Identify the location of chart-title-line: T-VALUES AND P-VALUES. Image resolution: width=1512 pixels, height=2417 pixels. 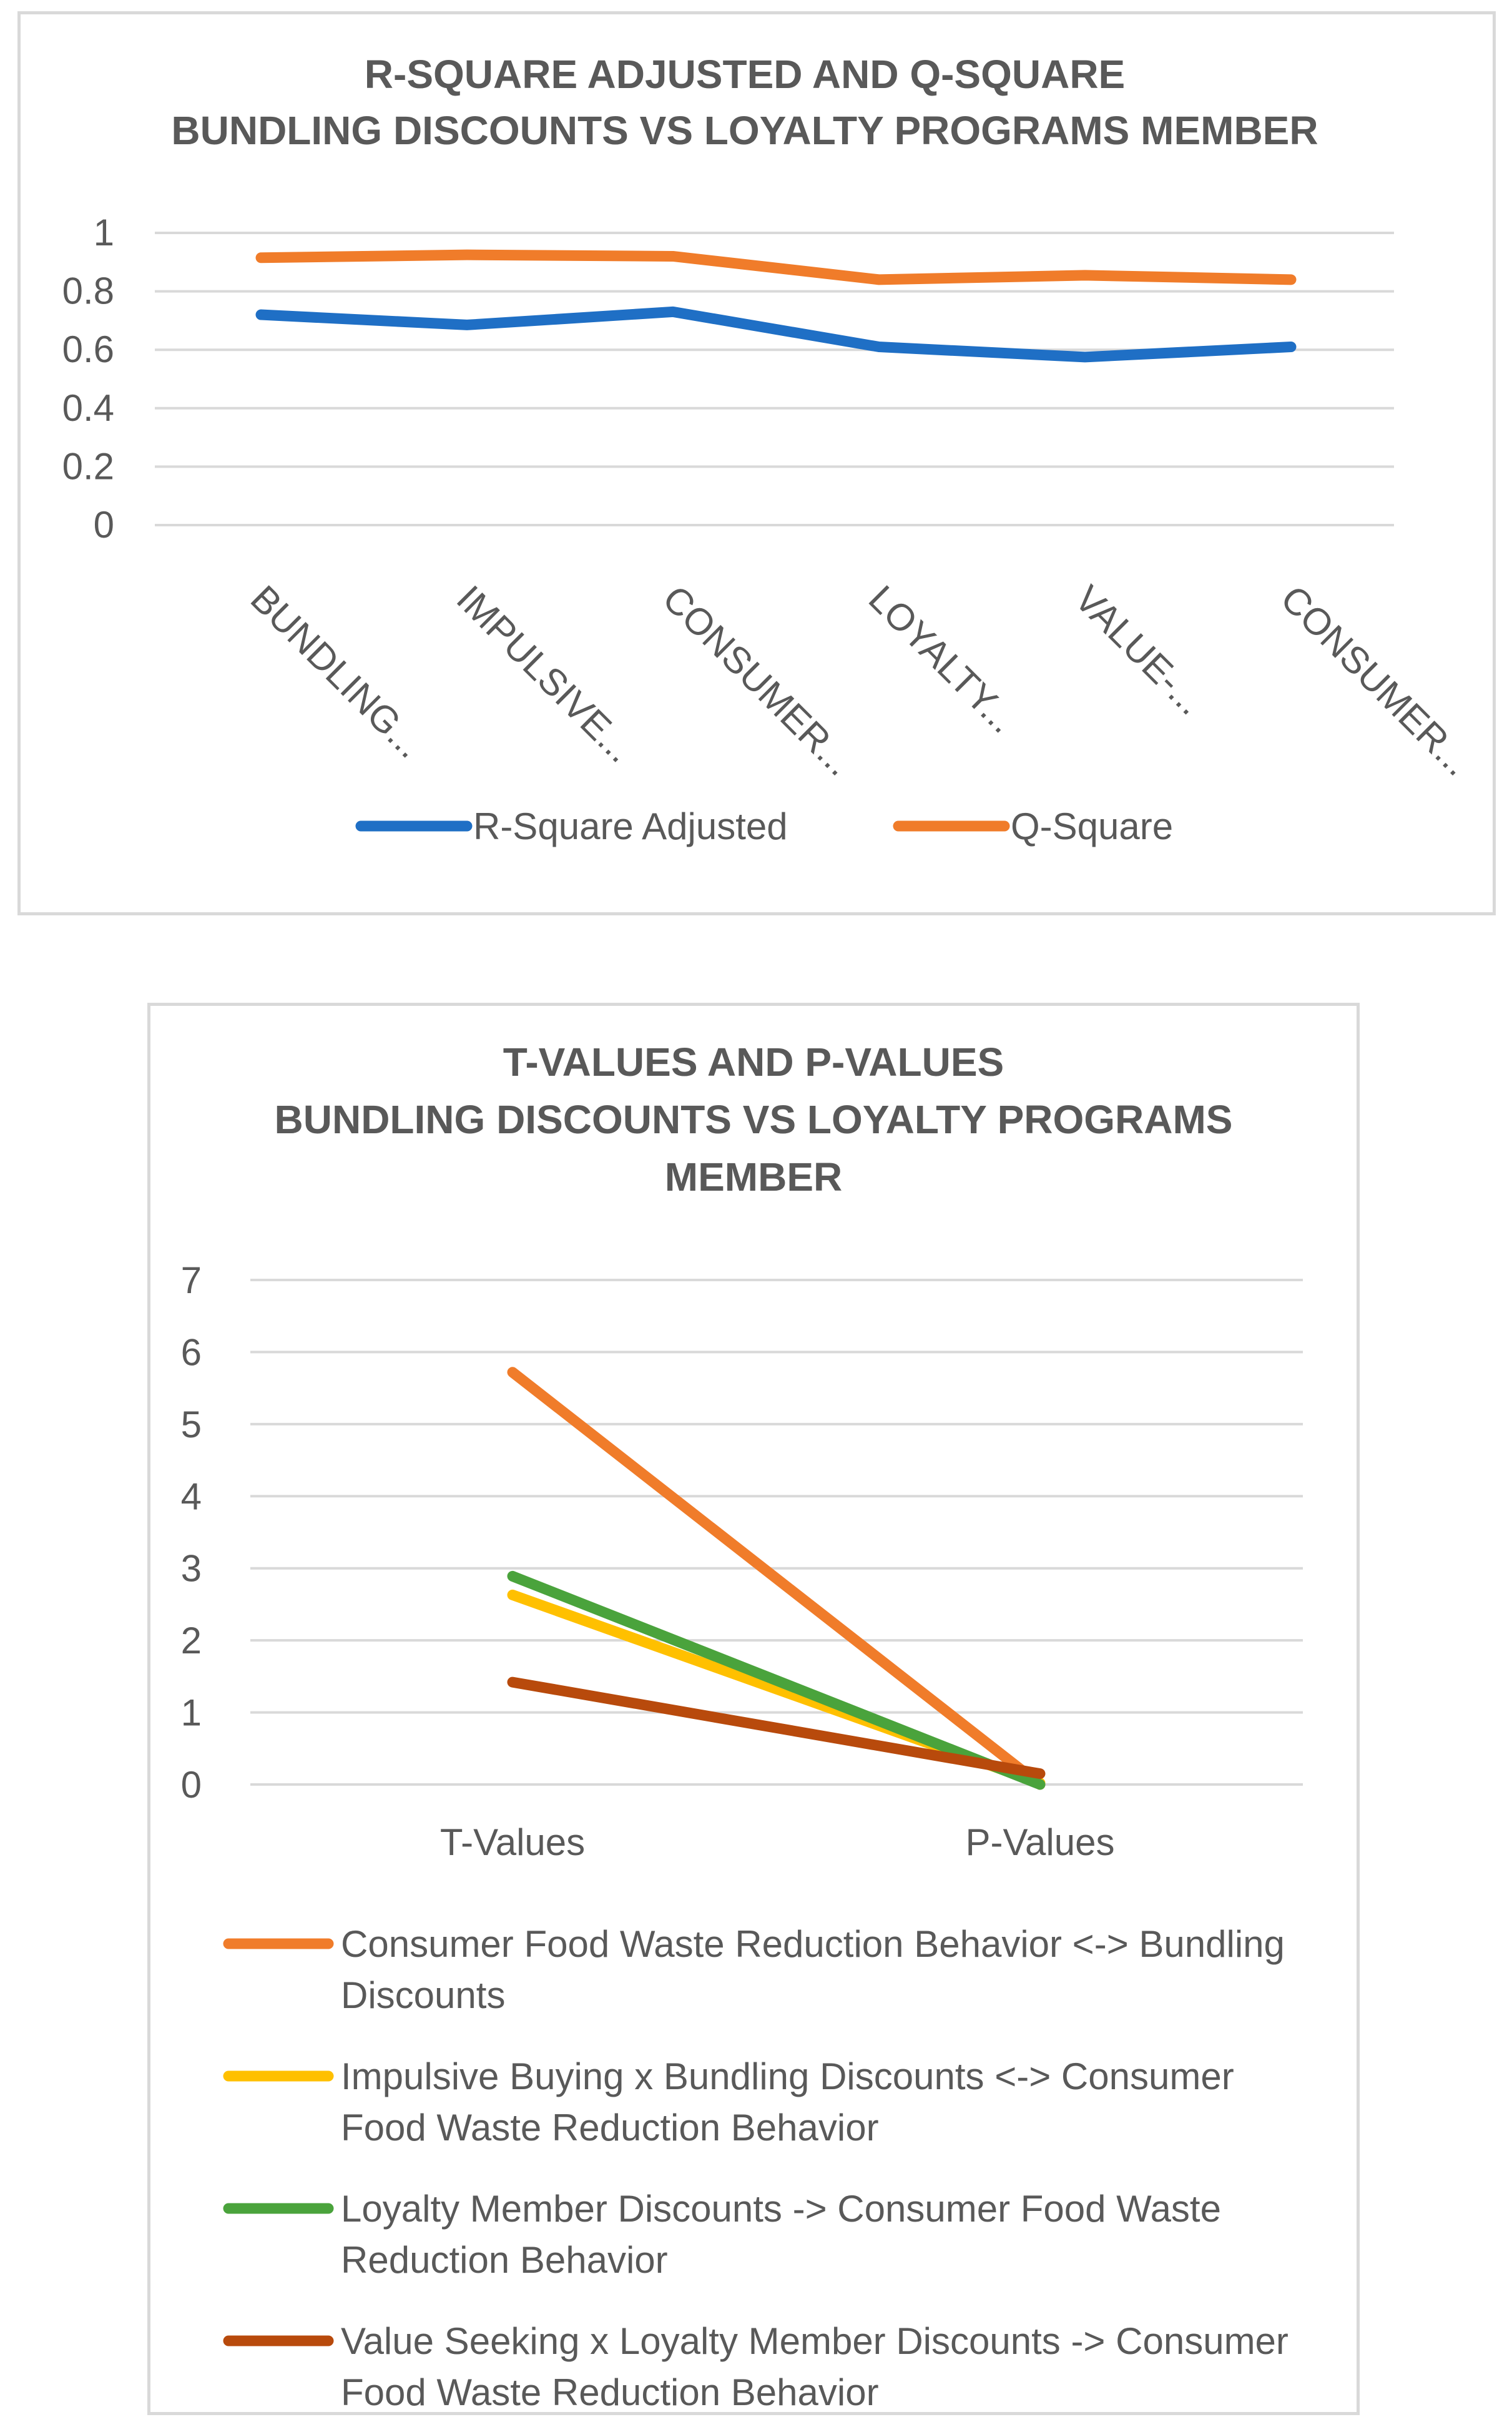
(754, 1062).